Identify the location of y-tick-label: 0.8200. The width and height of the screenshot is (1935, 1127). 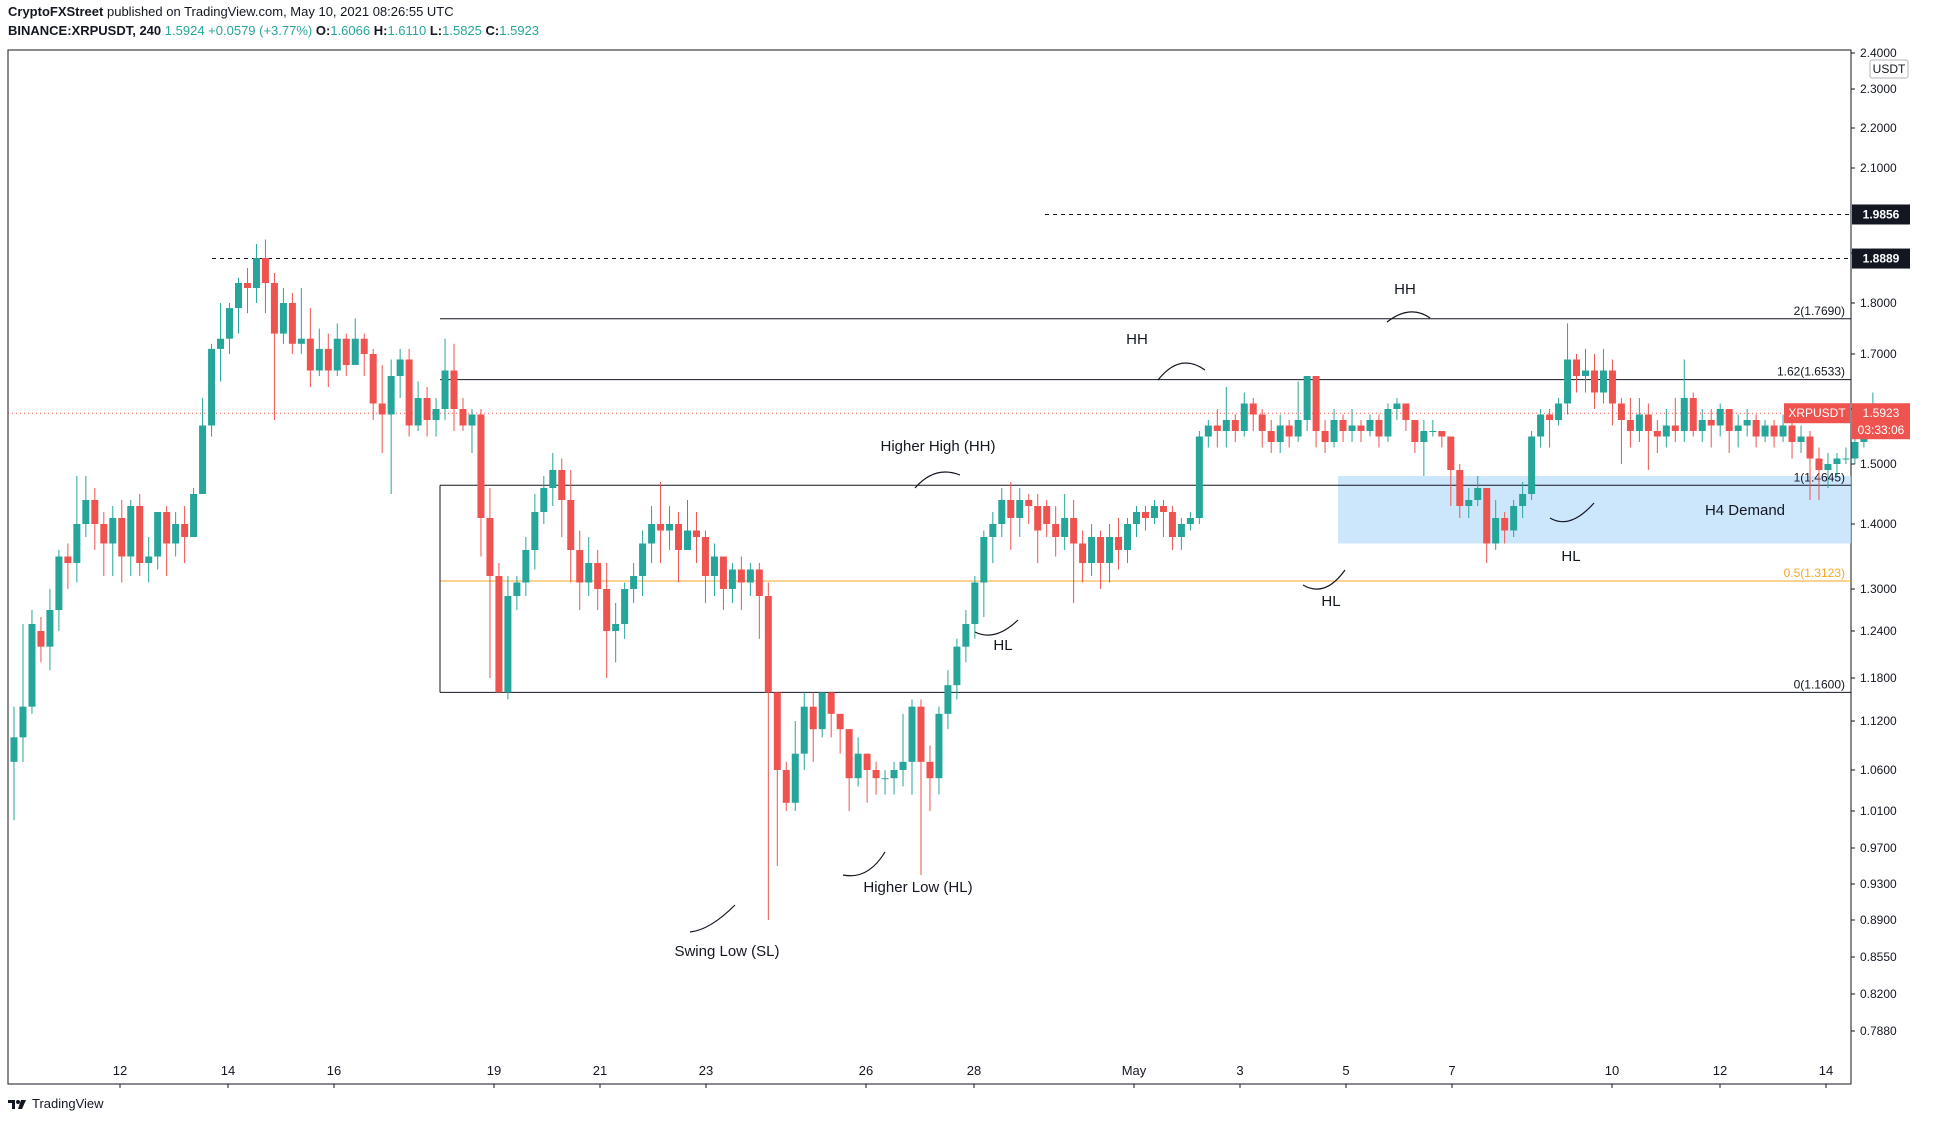
(1878, 994).